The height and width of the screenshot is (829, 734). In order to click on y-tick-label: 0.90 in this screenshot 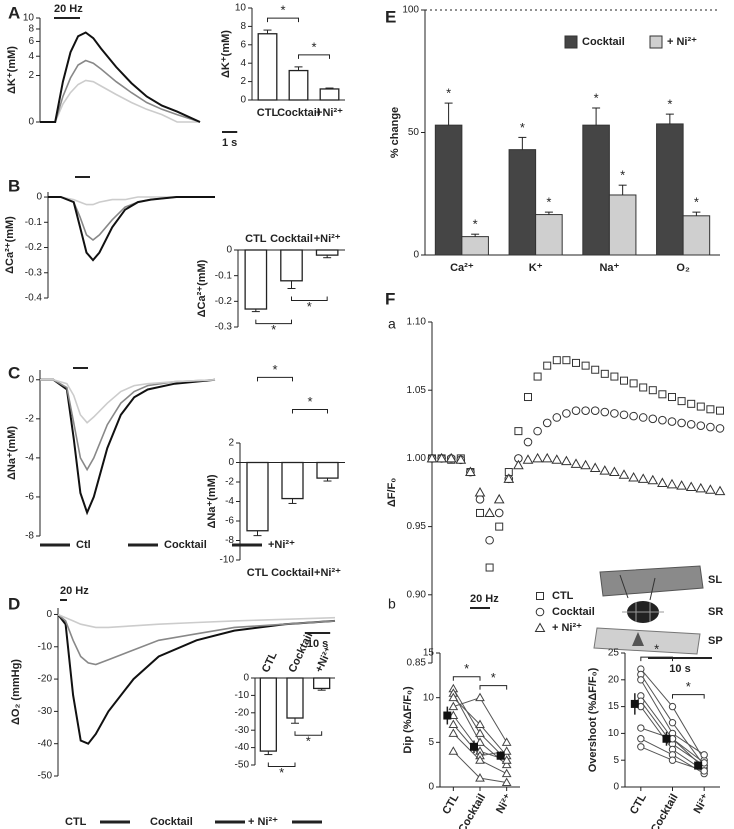, I will do `click(417, 594)`.